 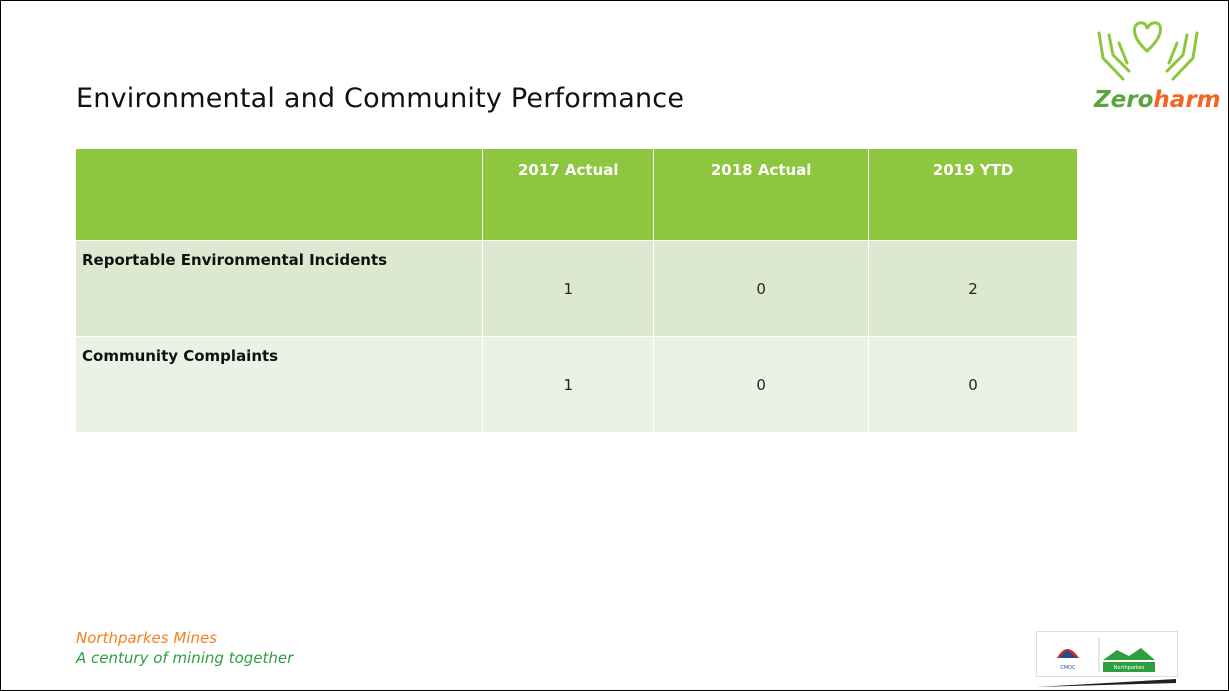 I want to click on header-row: 2017 Actual 2018 Actual 2019 YTD, so click(x=577, y=195).